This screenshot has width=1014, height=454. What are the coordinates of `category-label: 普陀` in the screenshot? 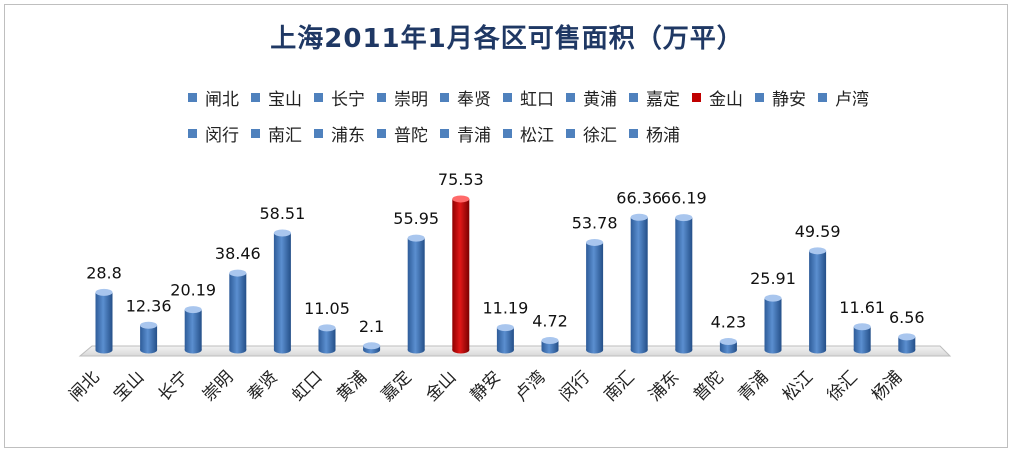 It's located at (709, 386).